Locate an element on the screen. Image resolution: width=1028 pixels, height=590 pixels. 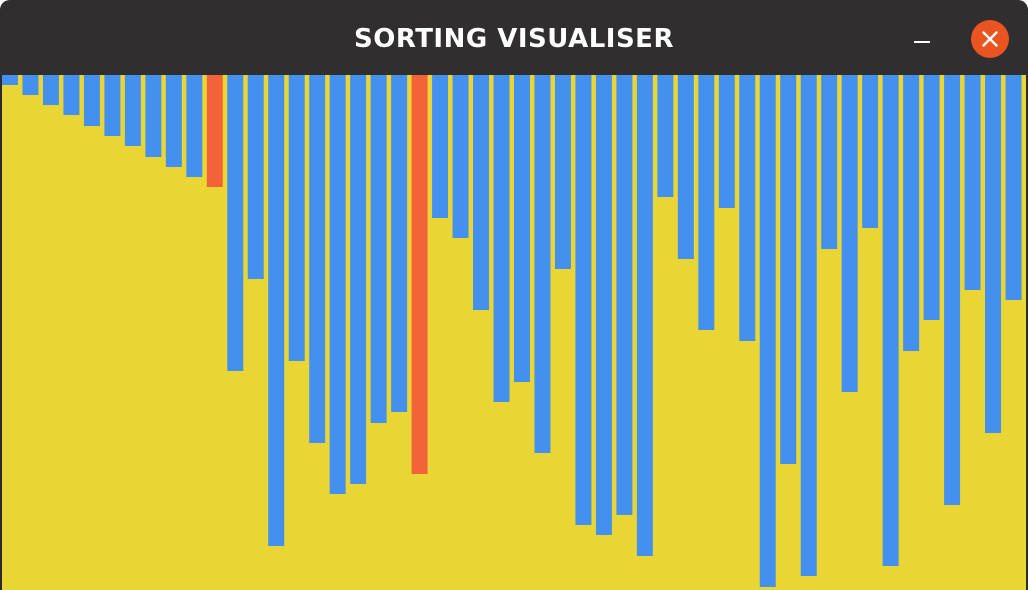
close-icon is located at coordinates (990, 39).